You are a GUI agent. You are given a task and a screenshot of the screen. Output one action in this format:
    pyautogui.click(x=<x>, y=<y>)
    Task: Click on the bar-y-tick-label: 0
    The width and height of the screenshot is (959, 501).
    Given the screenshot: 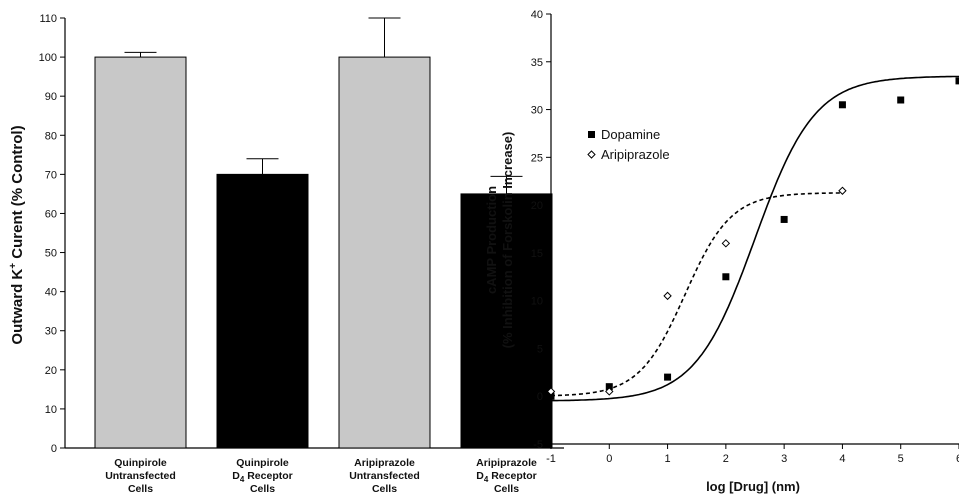 What is the action you would take?
    pyautogui.click(x=54, y=449)
    